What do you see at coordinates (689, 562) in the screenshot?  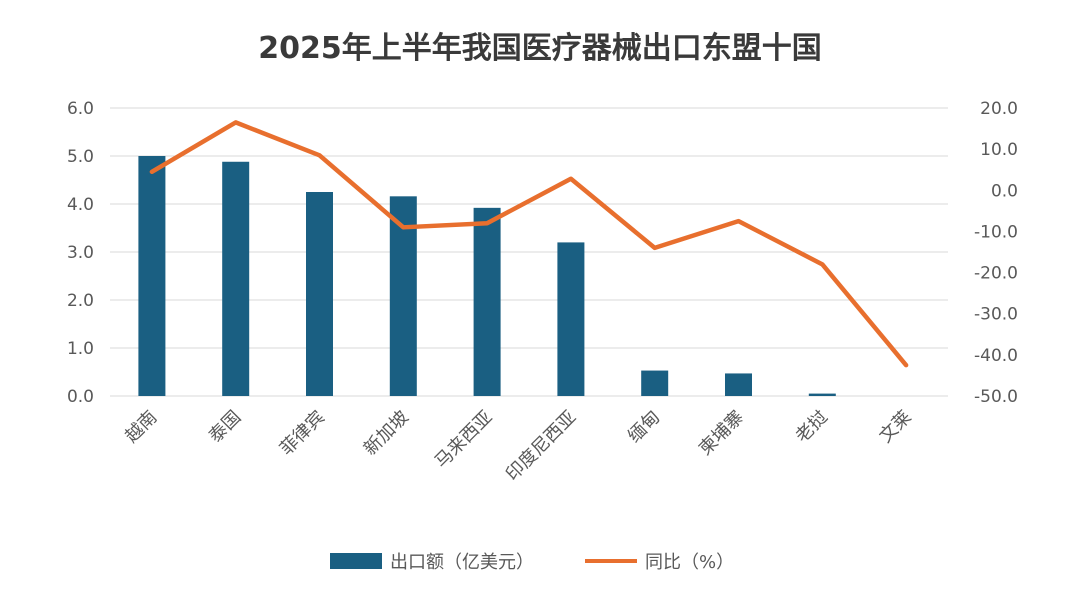 I see `legend-line-label: 同比（%）` at bounding box center [689, 562].